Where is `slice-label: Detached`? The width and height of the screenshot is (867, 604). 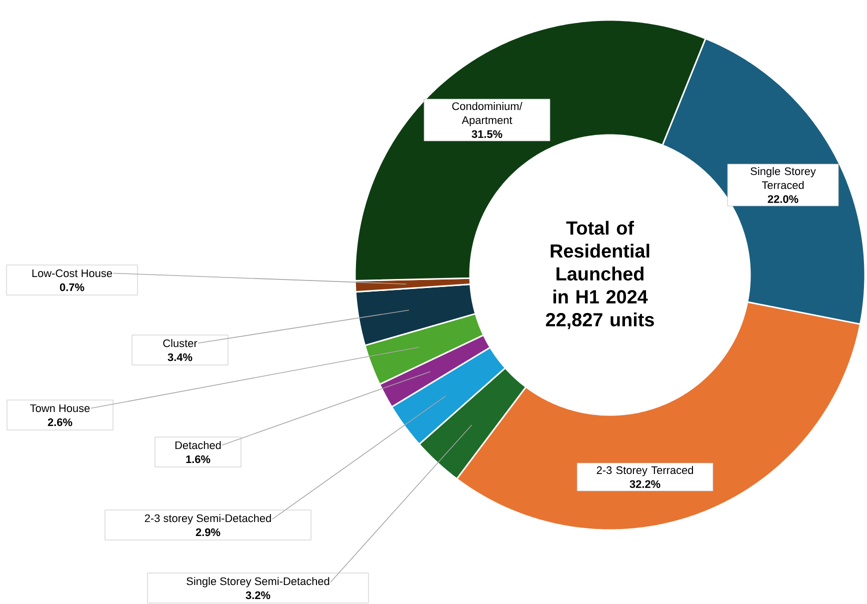 slice-label: Detached is located at coordinates (198, 445).